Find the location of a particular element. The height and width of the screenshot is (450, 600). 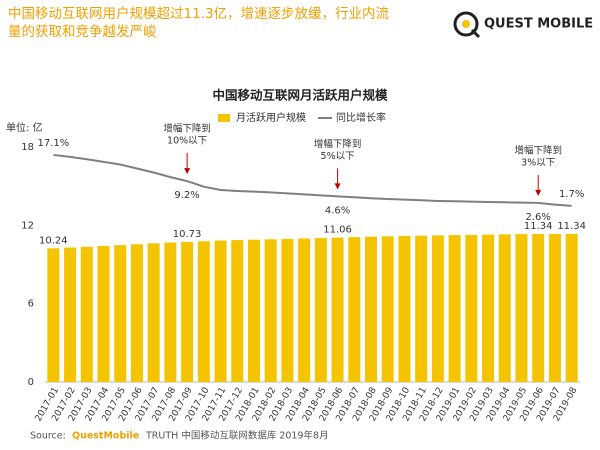

y-tick-label: 12 is located at coordinates (27, 225).